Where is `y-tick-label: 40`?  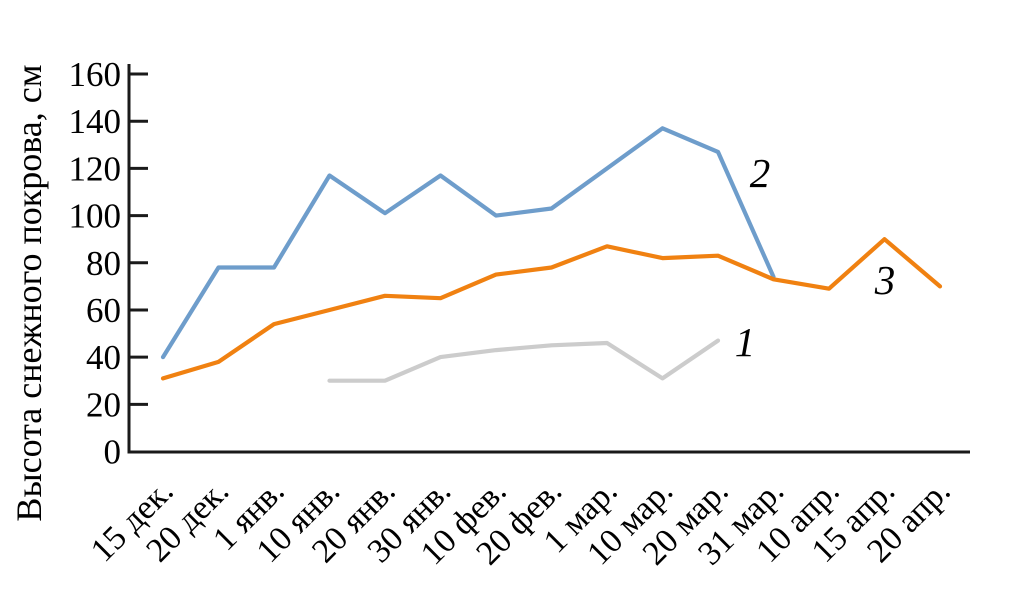 y-tick-label: 40 is located at coordinates (103, 357).